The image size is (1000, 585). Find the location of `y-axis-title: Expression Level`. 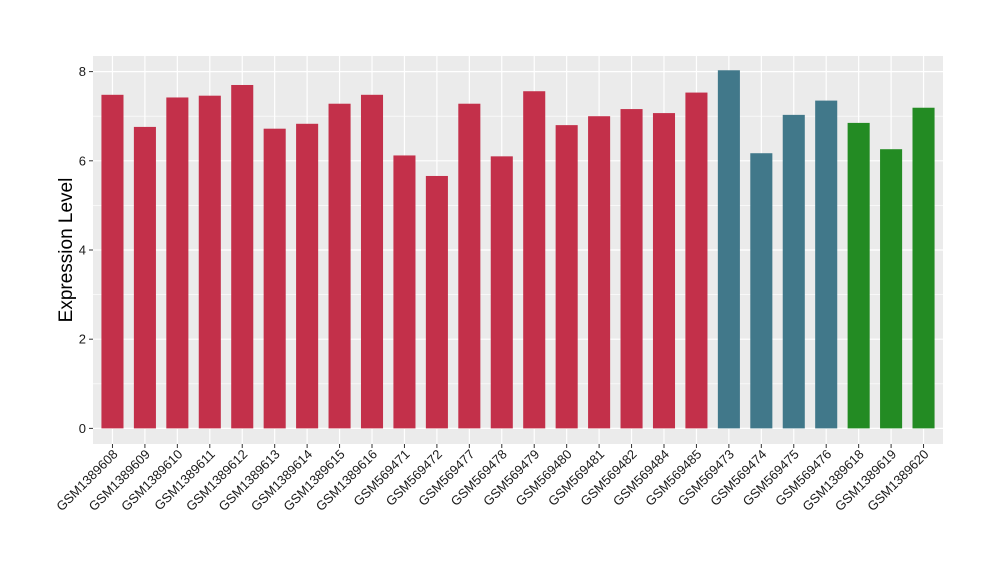

y-axis-title: Expression Level is located at coordinates (66, 250).